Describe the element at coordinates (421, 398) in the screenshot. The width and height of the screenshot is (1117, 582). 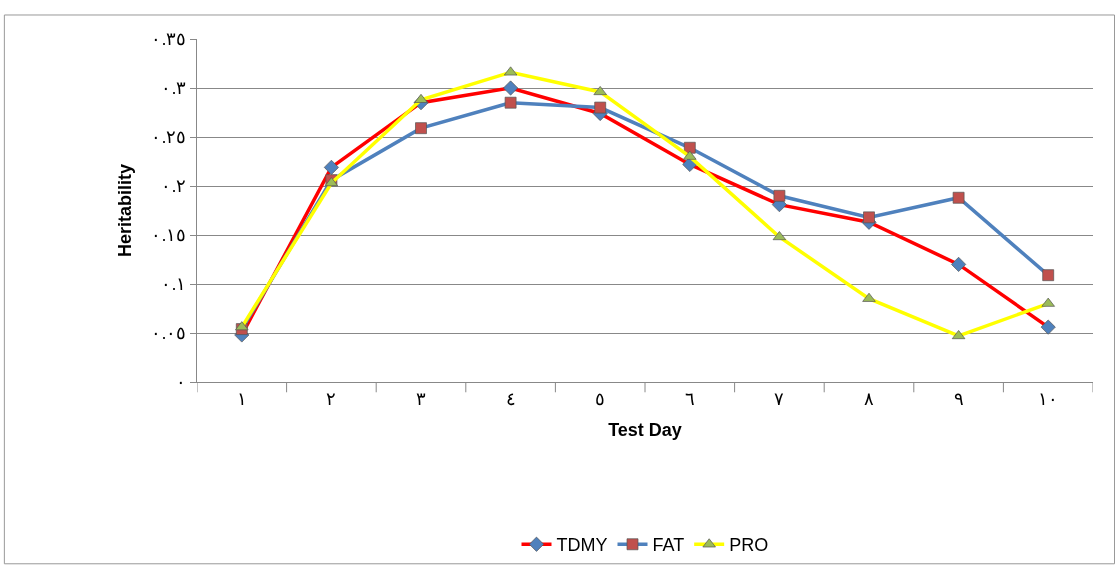
I see `x-tick-label: ٣` at that location.